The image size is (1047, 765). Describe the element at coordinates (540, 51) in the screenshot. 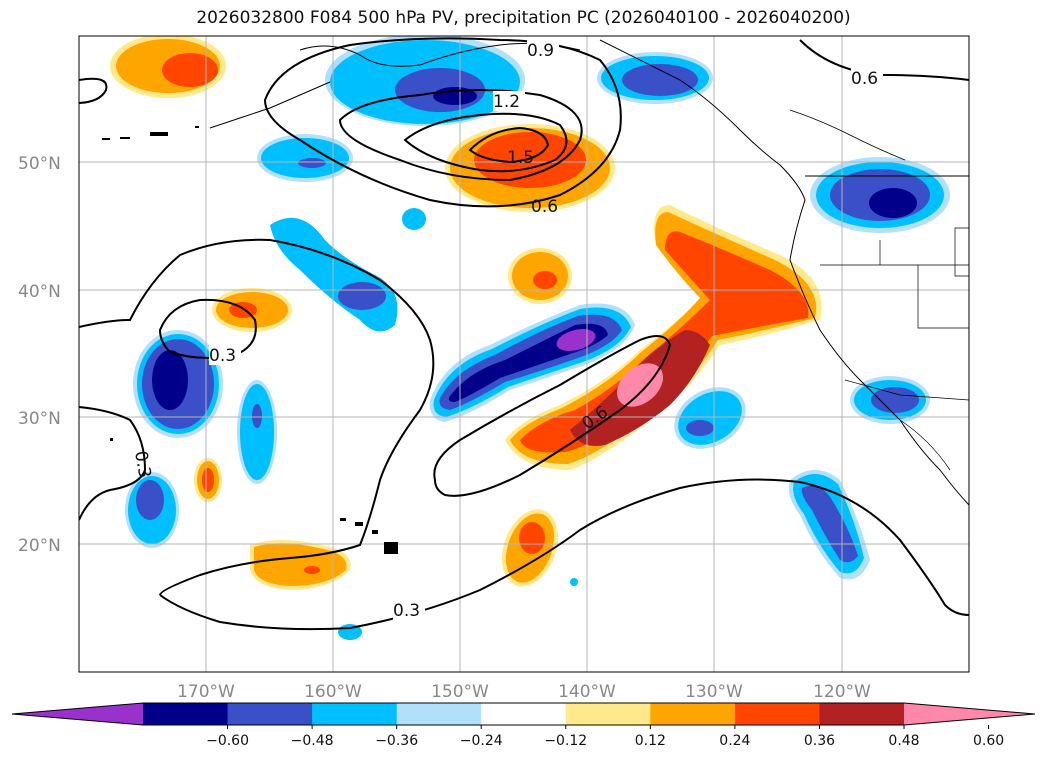

I see `contour-label: 0.9` at that location.